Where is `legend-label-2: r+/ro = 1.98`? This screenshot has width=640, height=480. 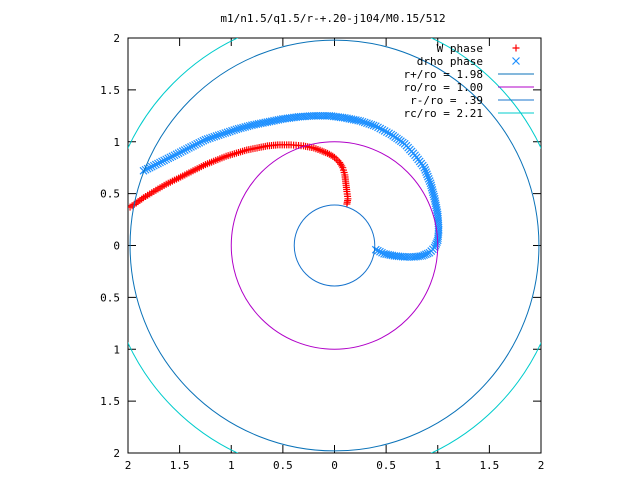
legend-label-2: r+/ro = 1.98 is located at coordinates (443, 74).